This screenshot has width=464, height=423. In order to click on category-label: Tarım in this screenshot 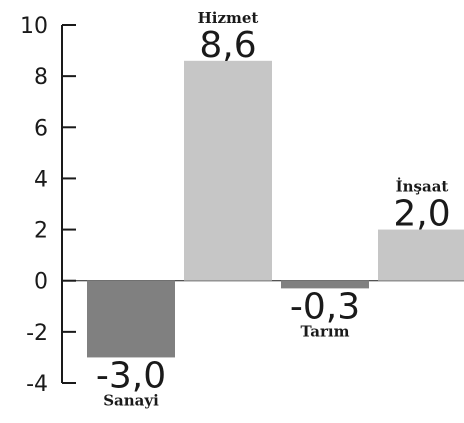, I will do `click(325, 331)`.